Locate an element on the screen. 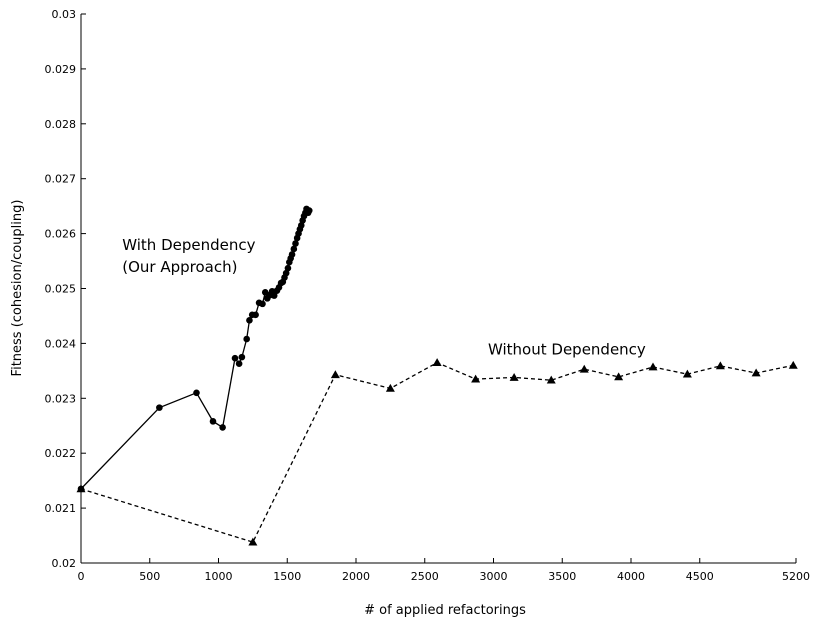 This screenshot has width=823, height=625. y-tick-label: 0.024 is located at coordinates (61, 343).